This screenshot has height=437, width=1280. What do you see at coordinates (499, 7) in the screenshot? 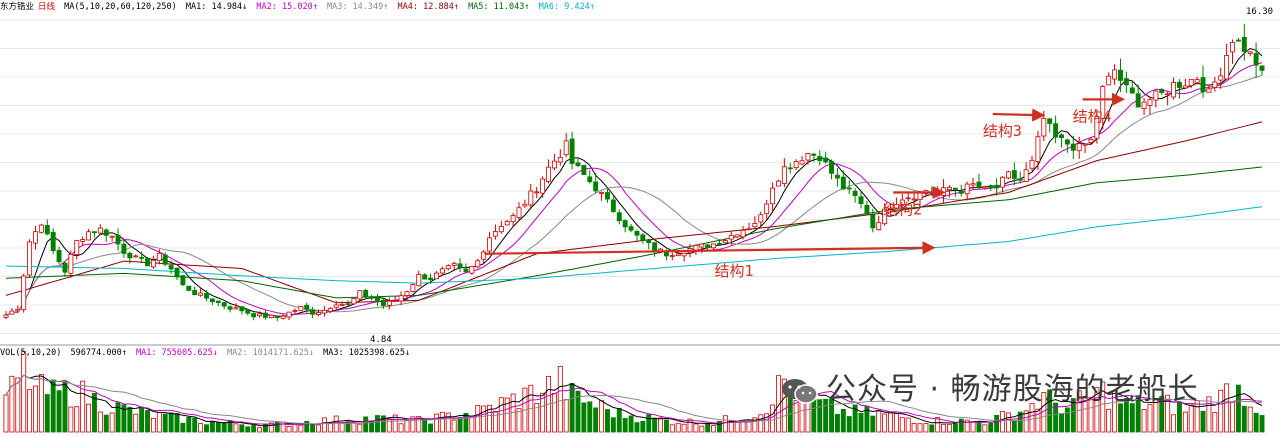
I see `ma5-value: MA5: 11.043↑` at bounding box center [499, 7].